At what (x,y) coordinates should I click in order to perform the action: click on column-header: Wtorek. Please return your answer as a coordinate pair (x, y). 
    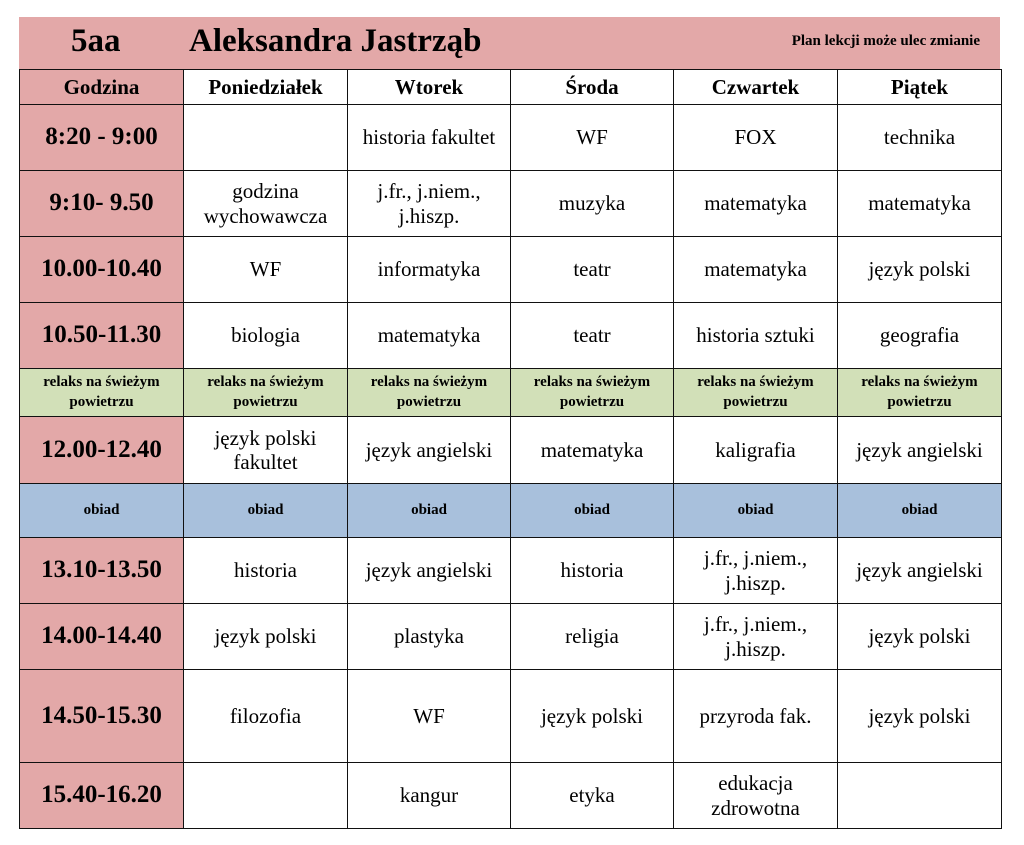
    Looking at the image, I should click on (429, 87).